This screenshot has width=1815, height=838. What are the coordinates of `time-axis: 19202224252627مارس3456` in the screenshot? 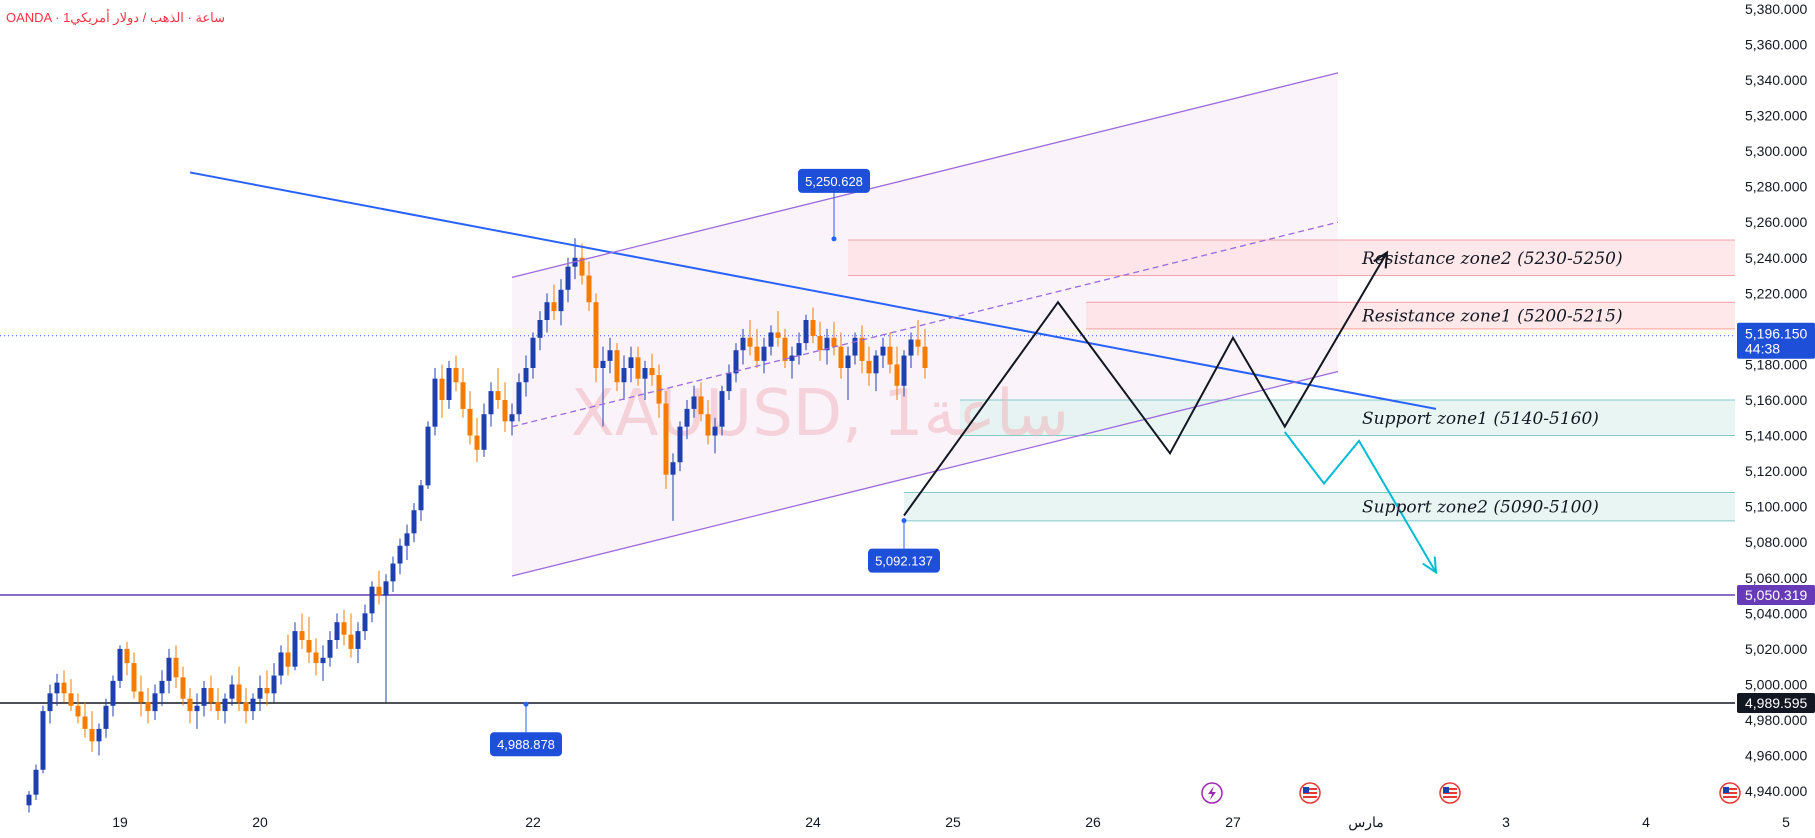 It's located at (963, 822).